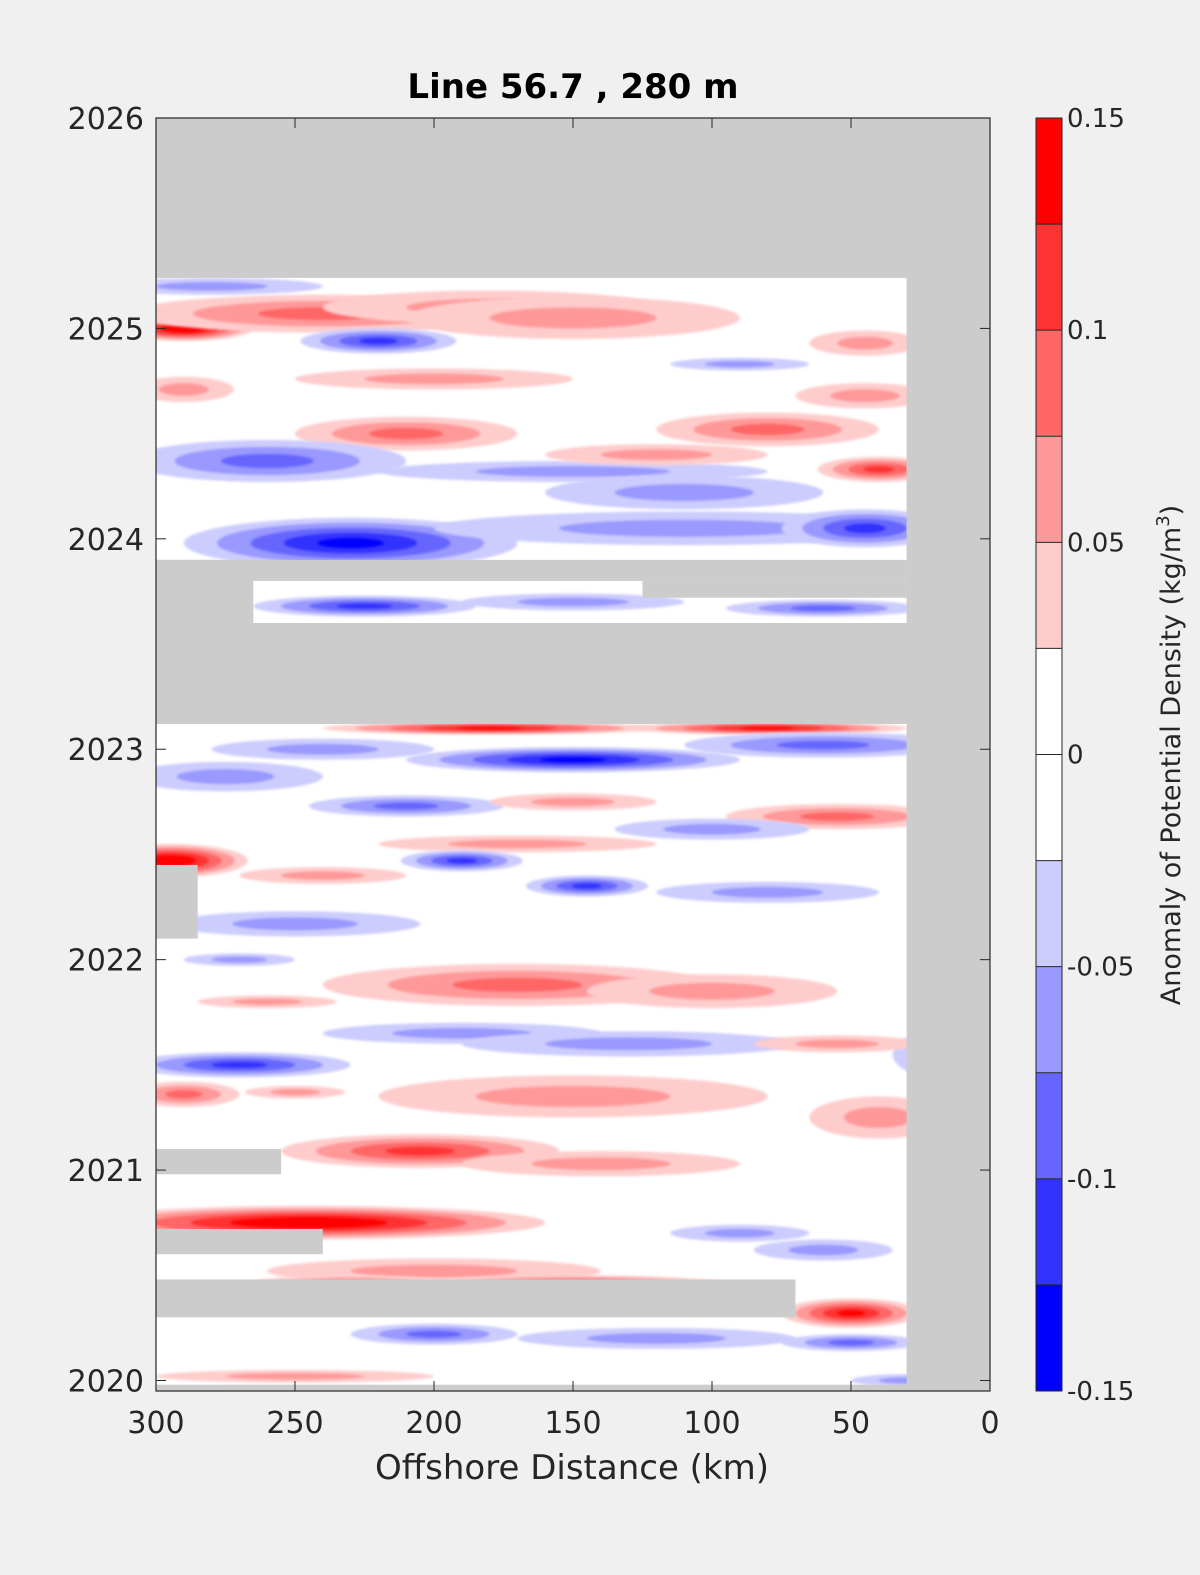 This screenshot has width=1200, height=1575. What do you see at coordinates (1075, 756) in the screenshot?
I see `colorbar-tick-label: 0` at bounding box center [1075, 756].